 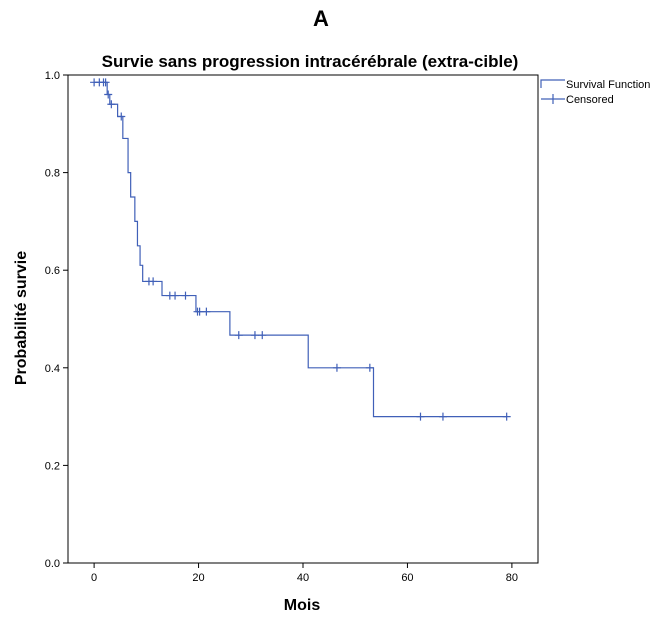 What do you see at coordinates (52, 76) in the screenshot?
I see `y-tick-label: 1.0` at bounding box center [52, 76].